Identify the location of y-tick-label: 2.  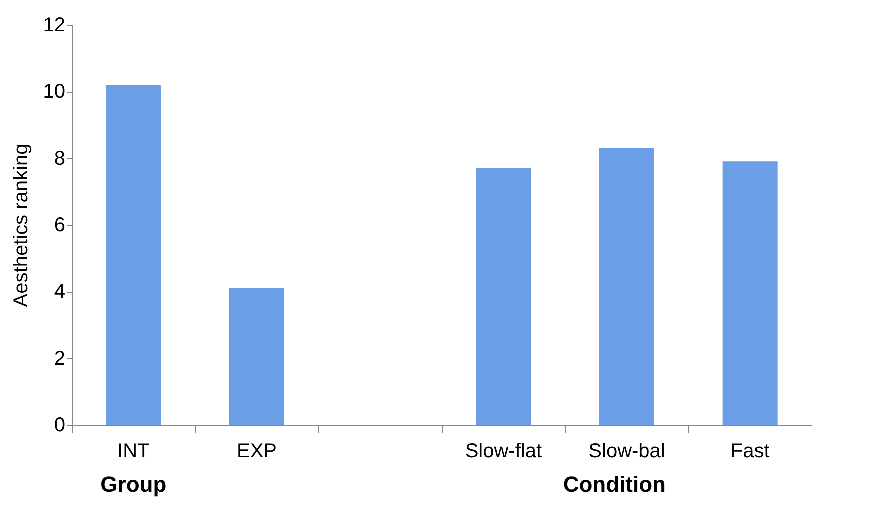
(60, 359).